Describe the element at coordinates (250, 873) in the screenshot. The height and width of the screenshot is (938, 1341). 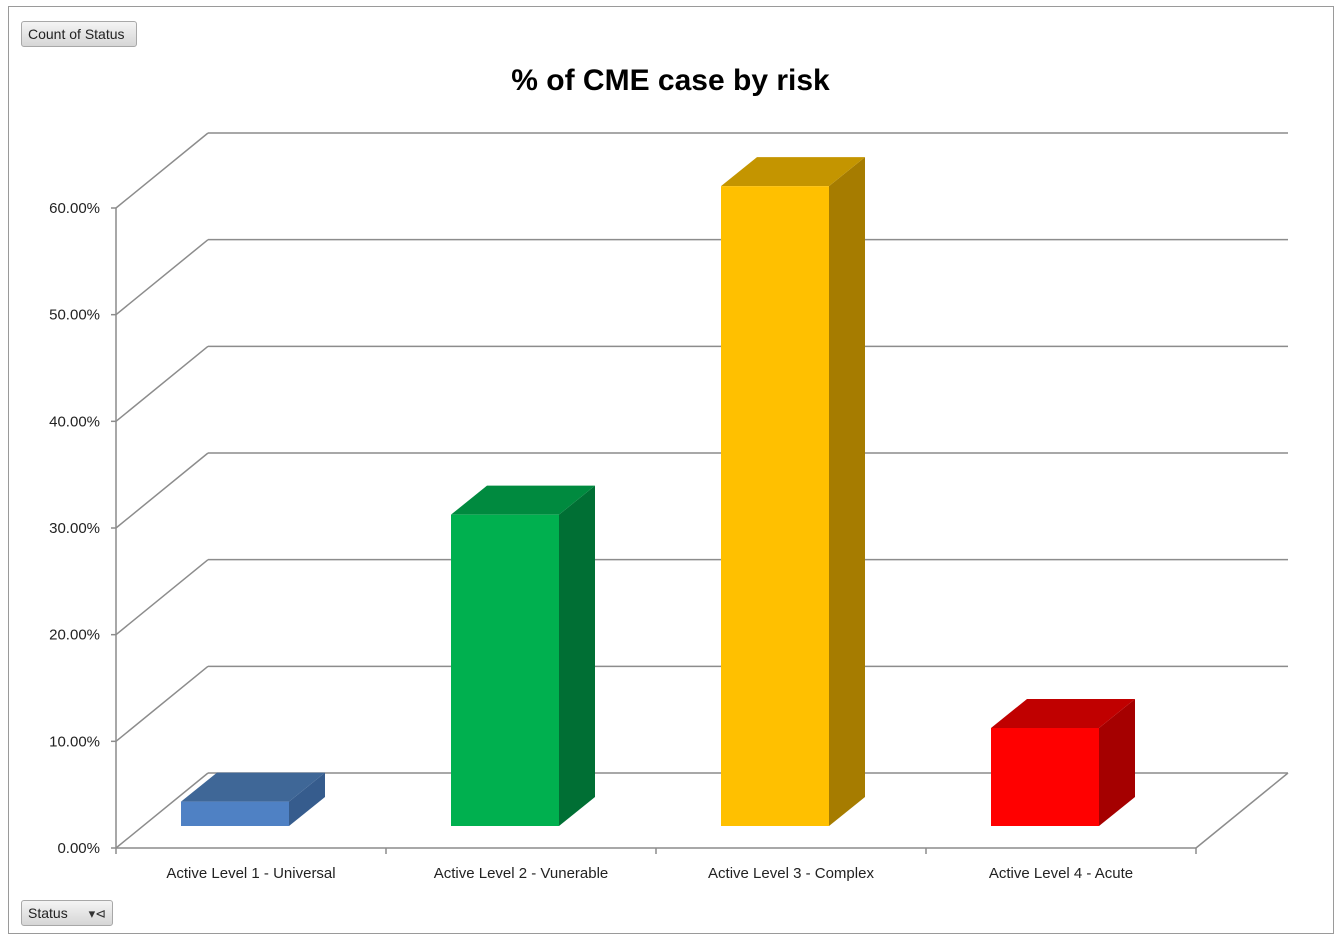
I see `x-category-label: Active Level 1 - Universal` at that location.